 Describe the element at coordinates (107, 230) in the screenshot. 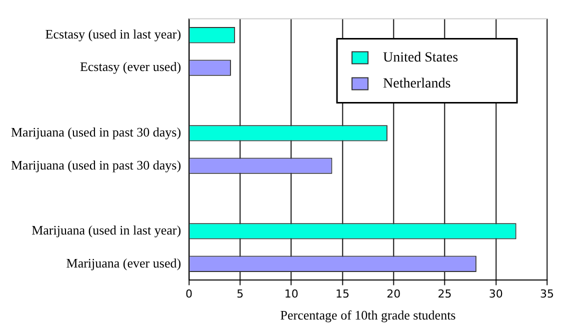

I see `y-tick-label: Marijuana (used in last year)` at that location.